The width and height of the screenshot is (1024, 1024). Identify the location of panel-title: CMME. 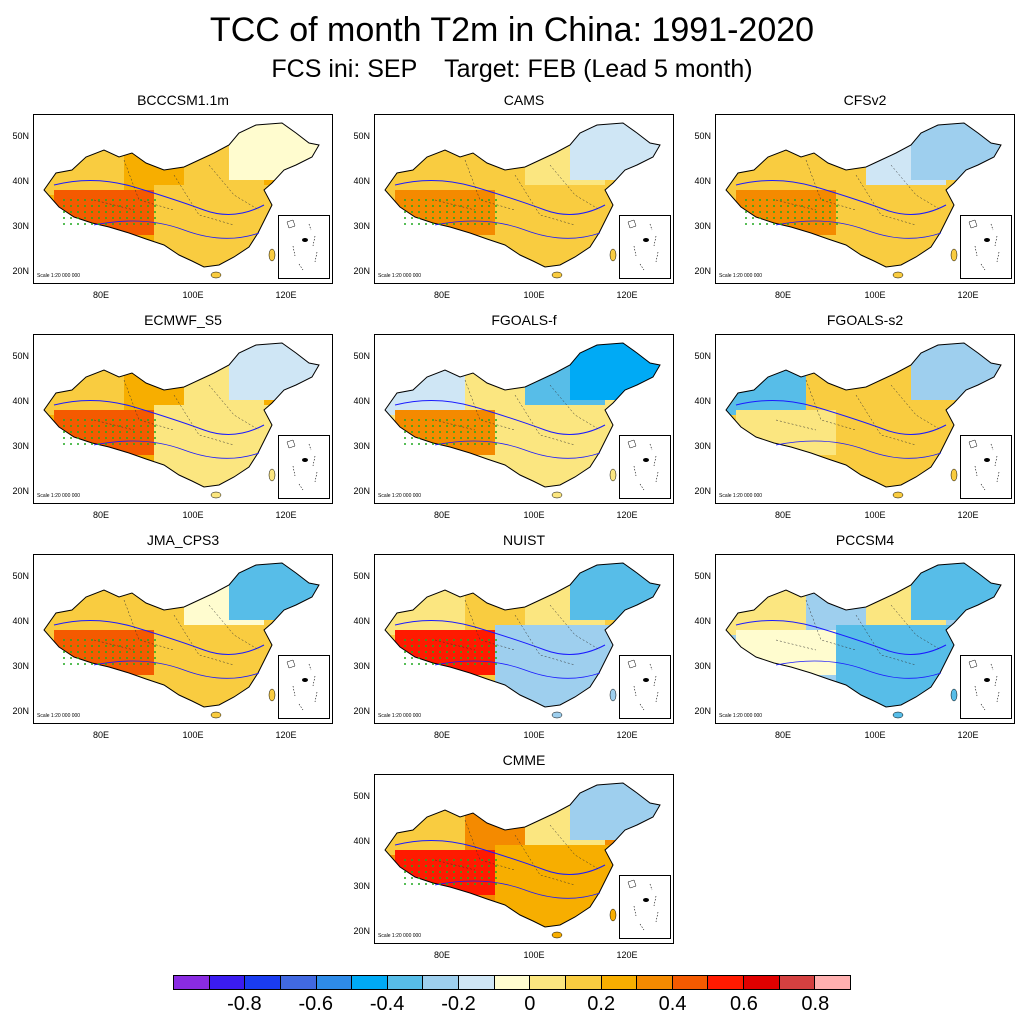
(524, 760).